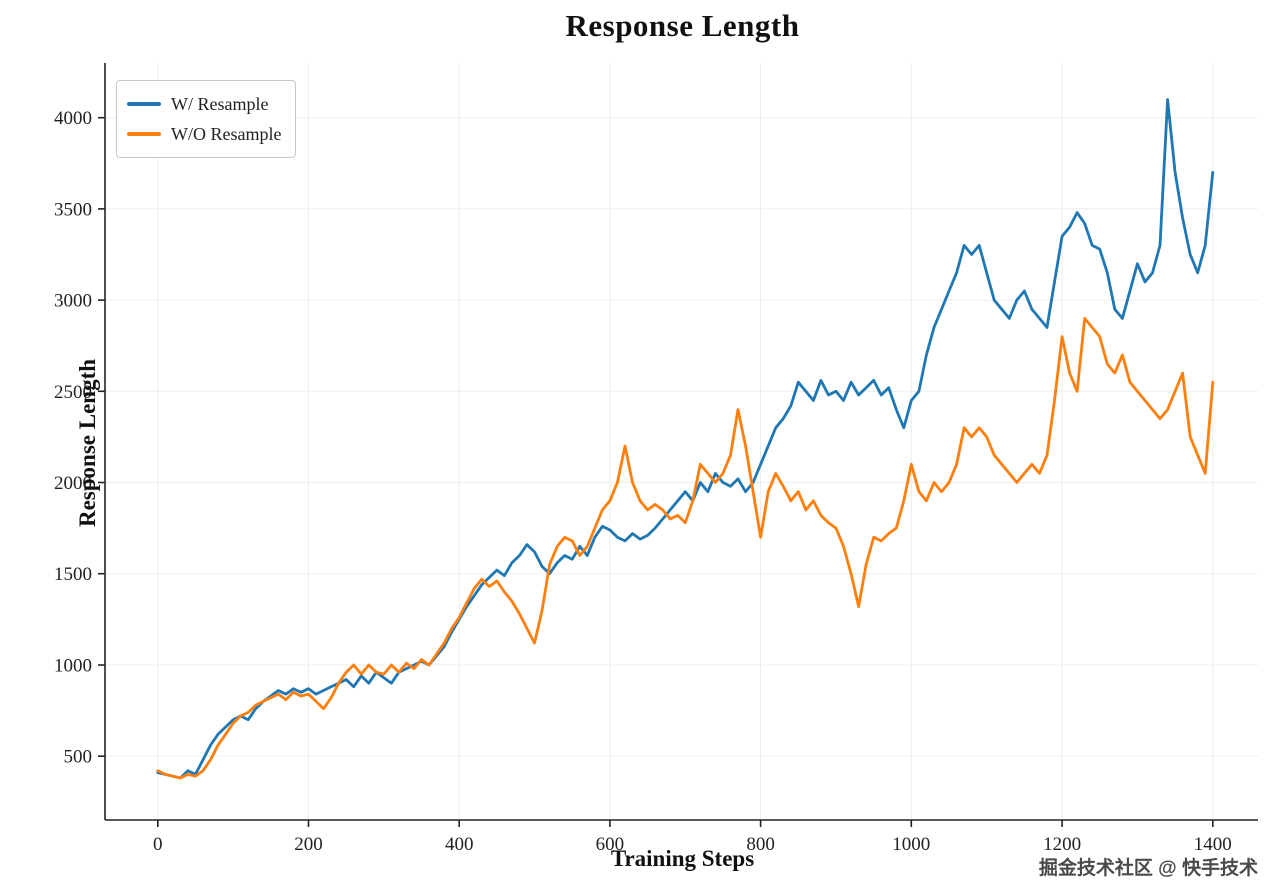 Image resolution: width=1280 pixels, height=894 pixels. I want to click on svg-text: 4000, so click(73, 118).